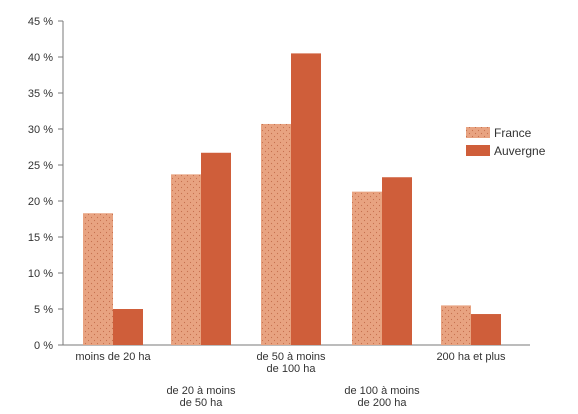 This screenshot has width=578, height=414. I want to click on category-label: de 50 à moins de 100 ha, so click(291, 363).